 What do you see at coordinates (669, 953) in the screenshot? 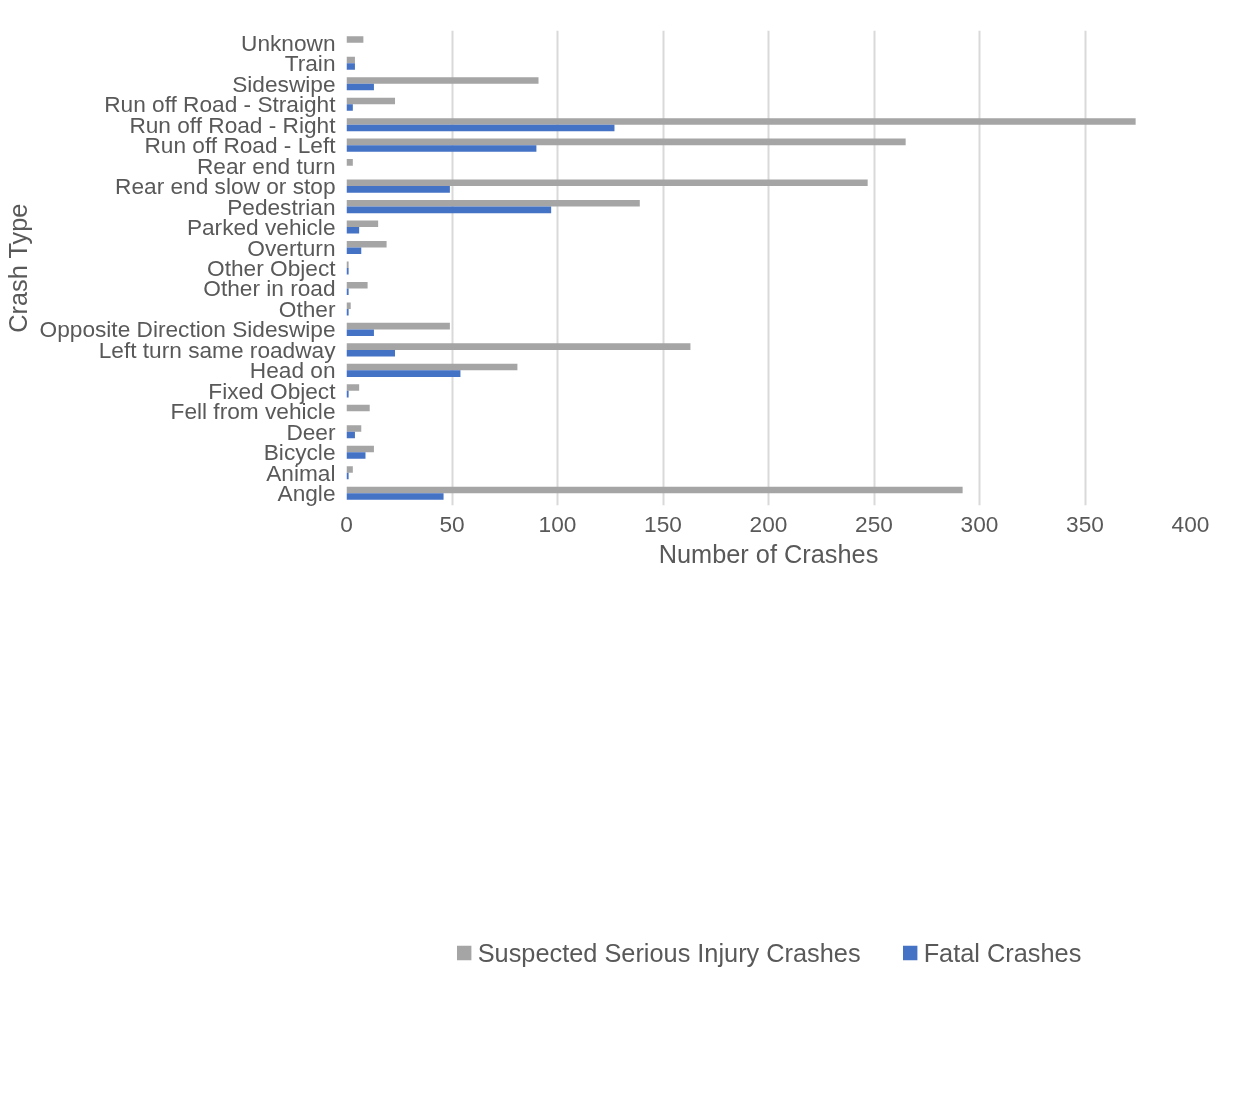
I see `legend-label: Suspected Serious Injury Crashes` at bounding box center [669, 953].